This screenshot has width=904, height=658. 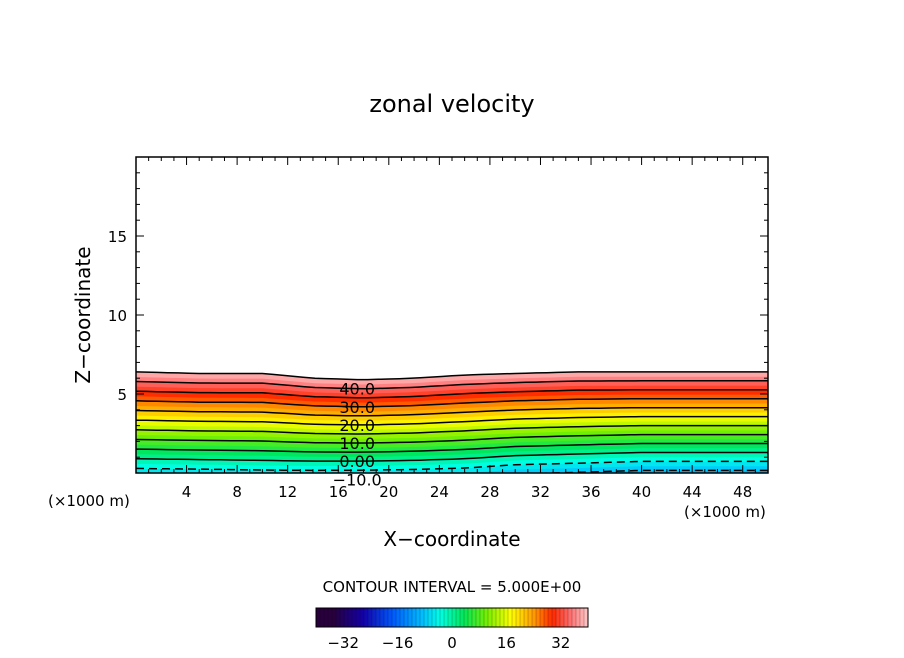 What do you see at coordinates (83, 314) in the screenshot?
I see `y-axis-label: Z−coordinate` at bounding box center [83, 314].